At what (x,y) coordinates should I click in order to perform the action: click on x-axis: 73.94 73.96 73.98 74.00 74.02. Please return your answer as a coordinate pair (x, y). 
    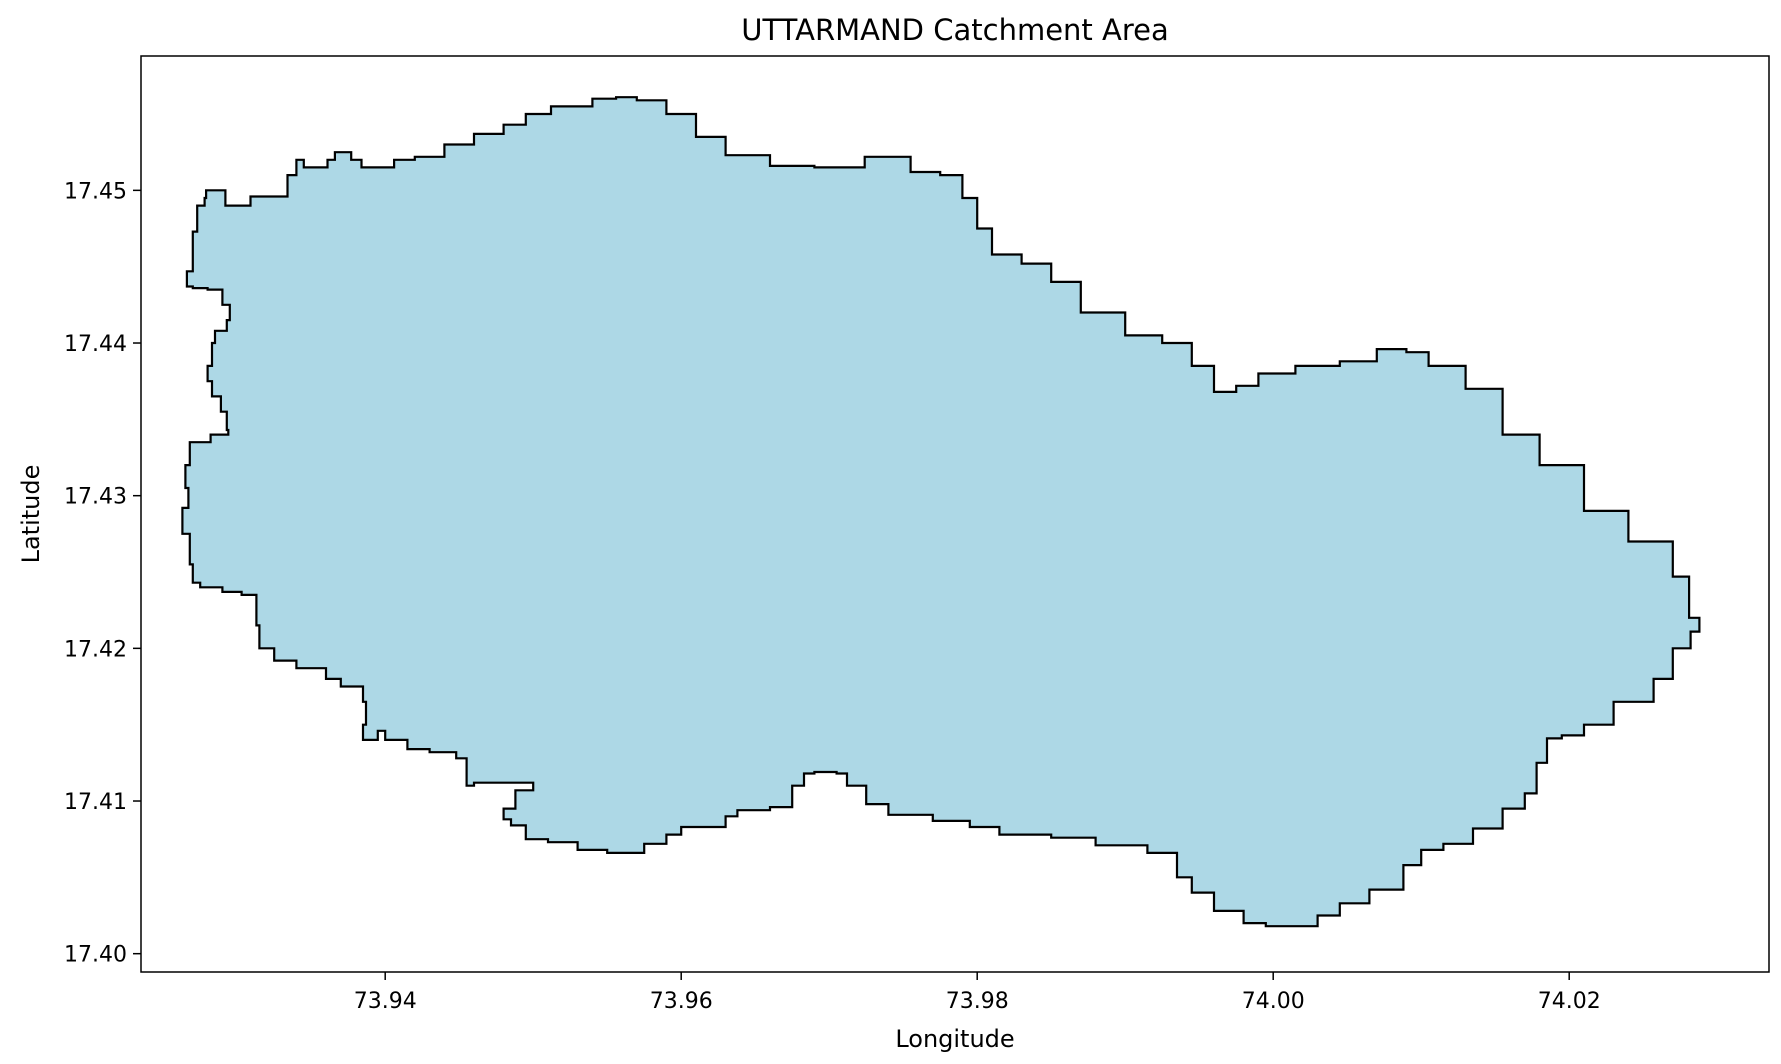
    Looking at the image, I should click on (977, 993).